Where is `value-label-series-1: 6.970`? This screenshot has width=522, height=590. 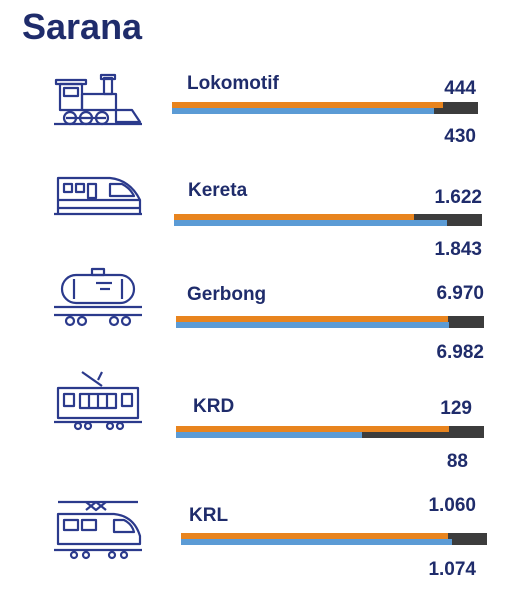
value-label-series-1: 6.970 is located at coordinates (460, 293).